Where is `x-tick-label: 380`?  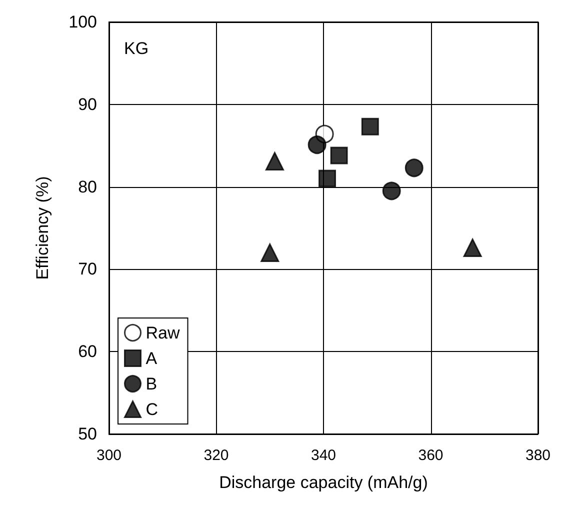
x-tick-label: 380 is located at coordinates (538, 455).